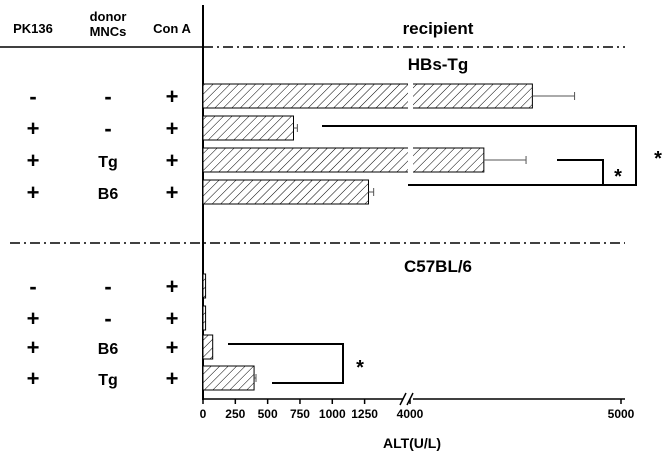  What do you see at coordinates (300, 414) in the screenshot?
I see `x-tick-label: 750` at bounding box center [300, 414].